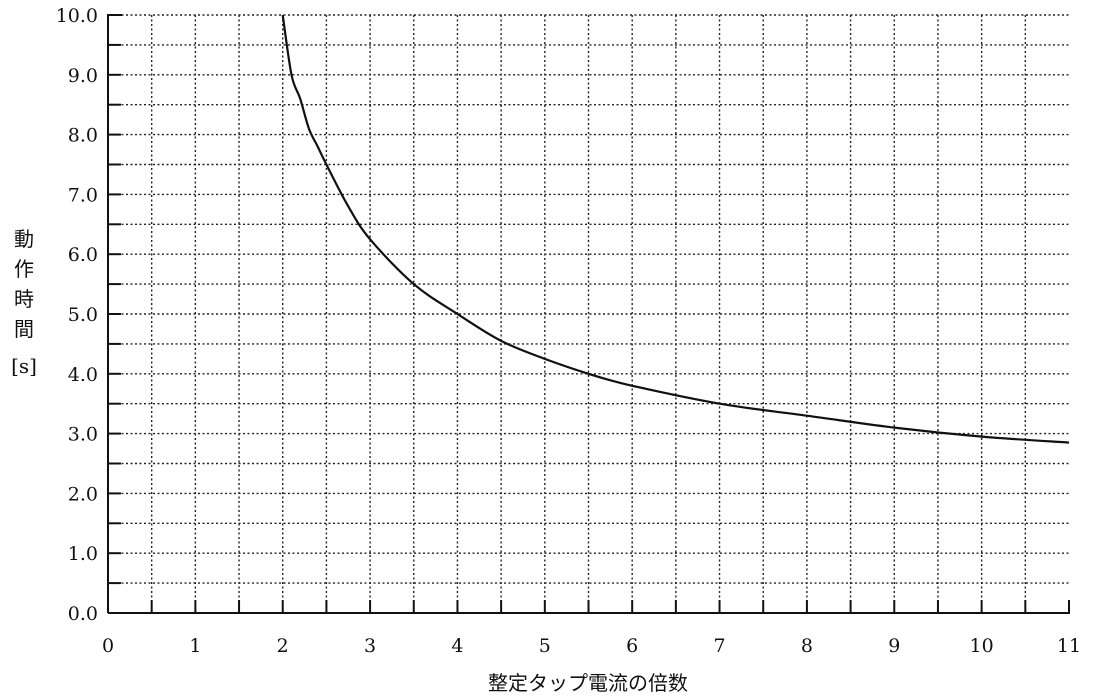 The image size is (1093, 699). What do you see at coordinates (83, 435) in the screenshot?
I see `y-tick-label: 3.0` at bounding box center [83, 435].